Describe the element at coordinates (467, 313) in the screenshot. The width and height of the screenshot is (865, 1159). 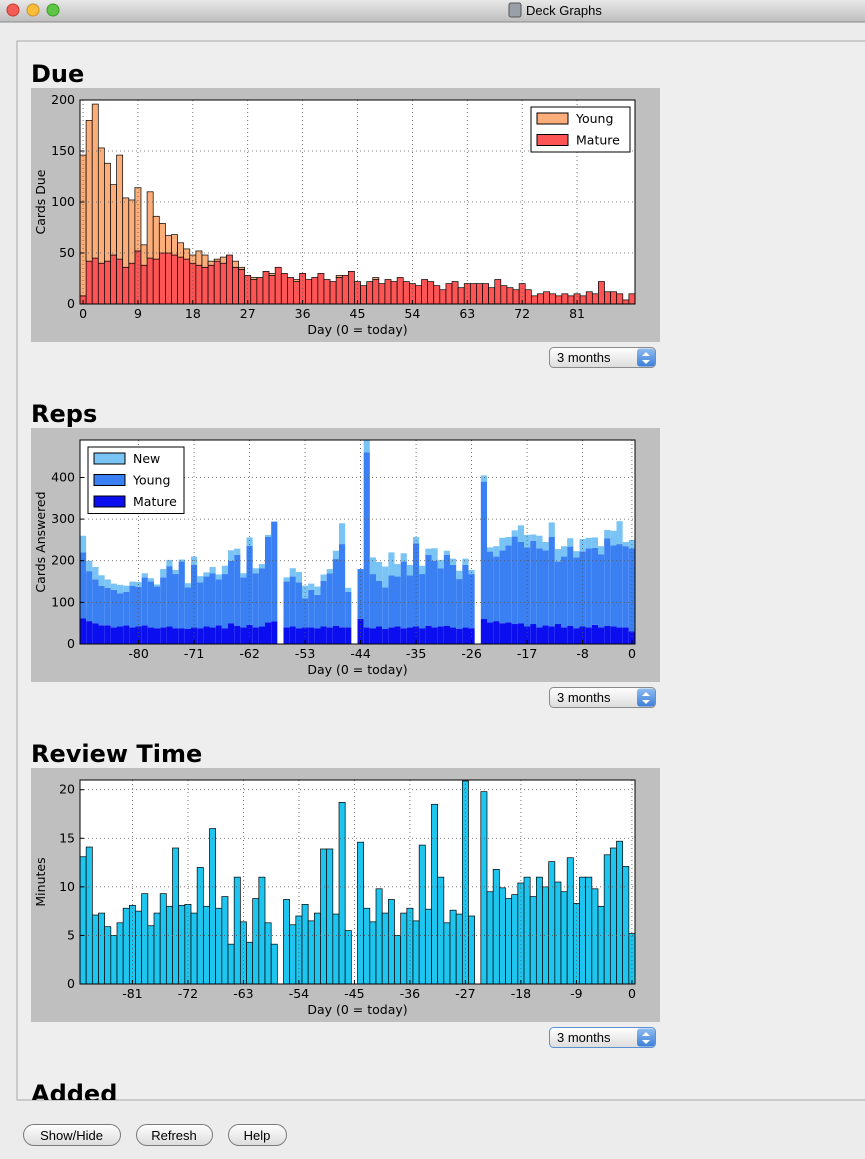
I see `x-tick-label: 63` at that location.